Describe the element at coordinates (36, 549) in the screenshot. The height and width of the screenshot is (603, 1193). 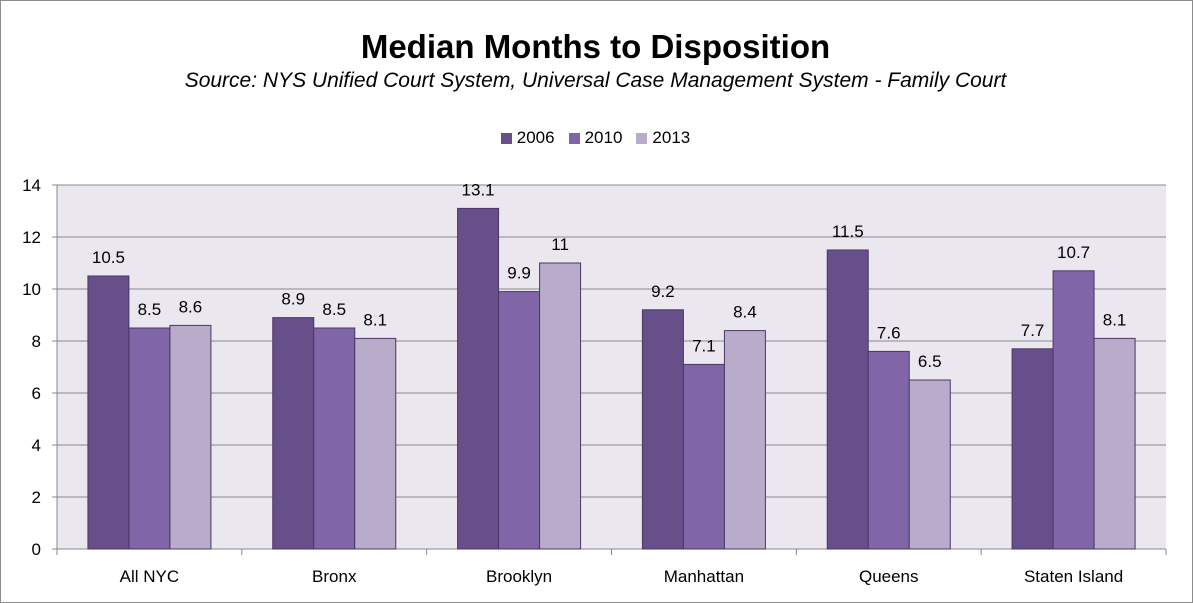
I see `y-tick-label: 0` at that location.